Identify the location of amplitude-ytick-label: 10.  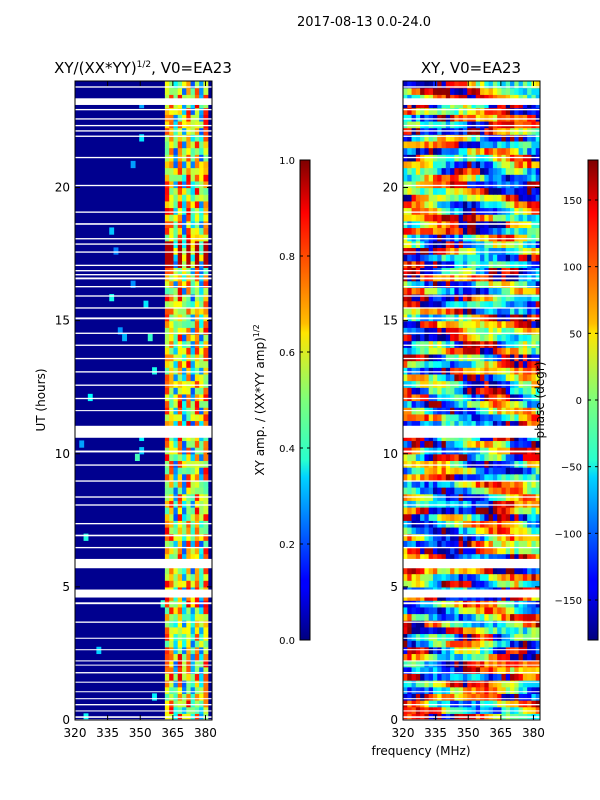
(62, 454).